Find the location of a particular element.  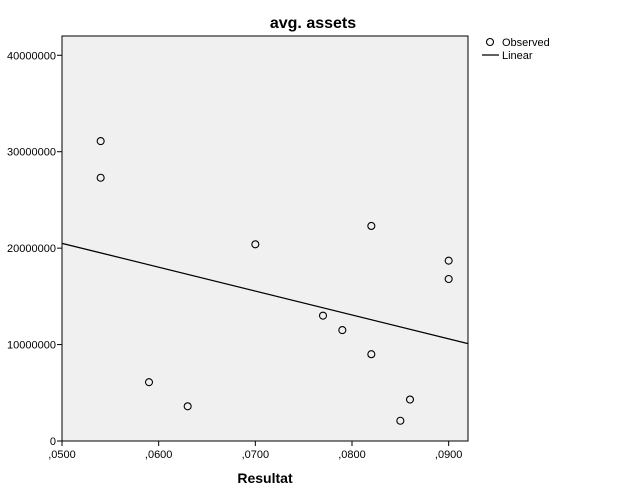

x-tick-label: ,0800 is located at coordinates (352, 455).